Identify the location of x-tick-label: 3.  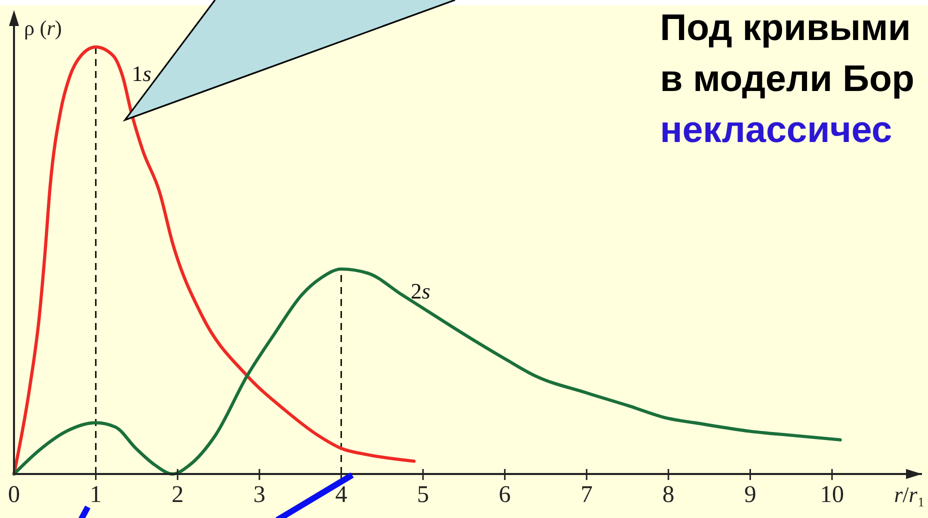
(259, 495).